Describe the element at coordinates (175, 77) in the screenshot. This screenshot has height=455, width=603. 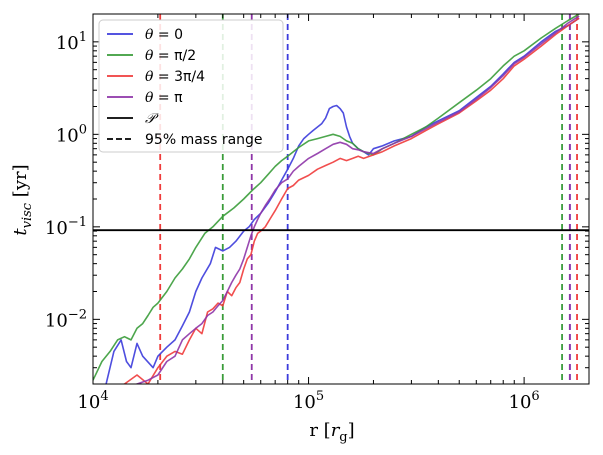
I see `legend-label-2: θ = 3π/4` at that location.